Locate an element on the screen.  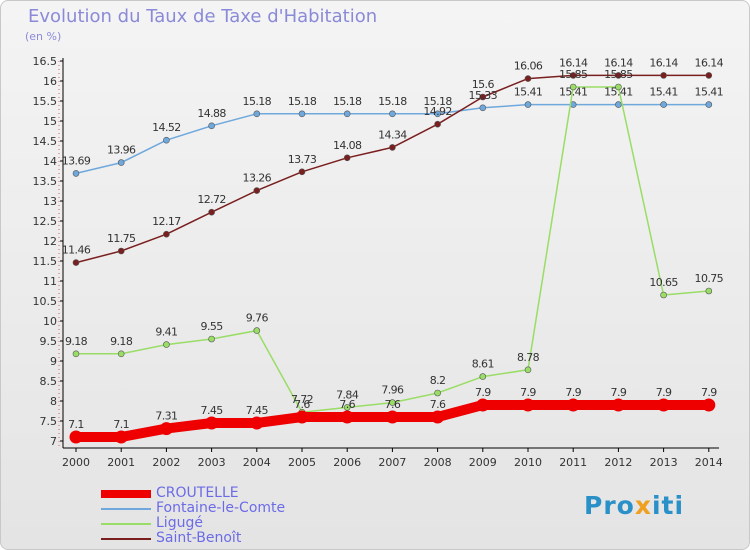
data-label: 9.41 is located at coordinates (166, 332).